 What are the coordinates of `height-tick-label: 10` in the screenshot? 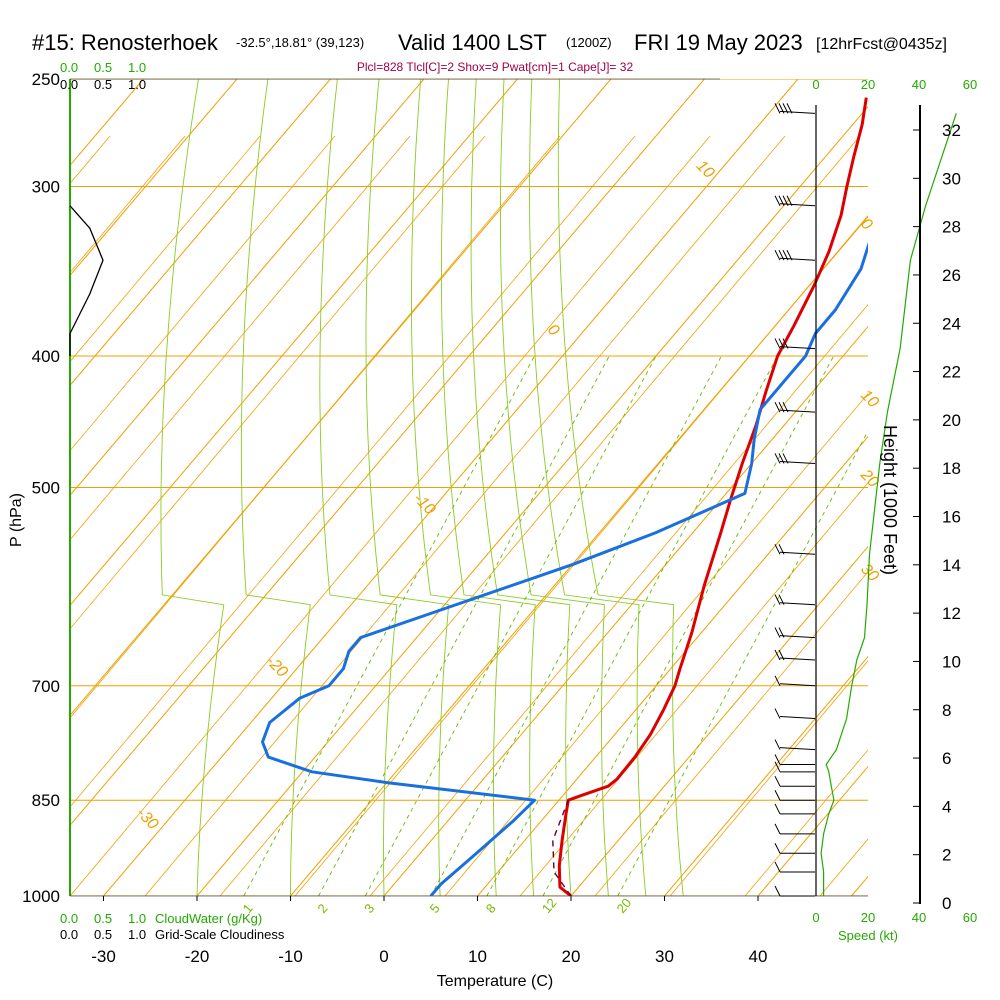 It's located at (951, 661).